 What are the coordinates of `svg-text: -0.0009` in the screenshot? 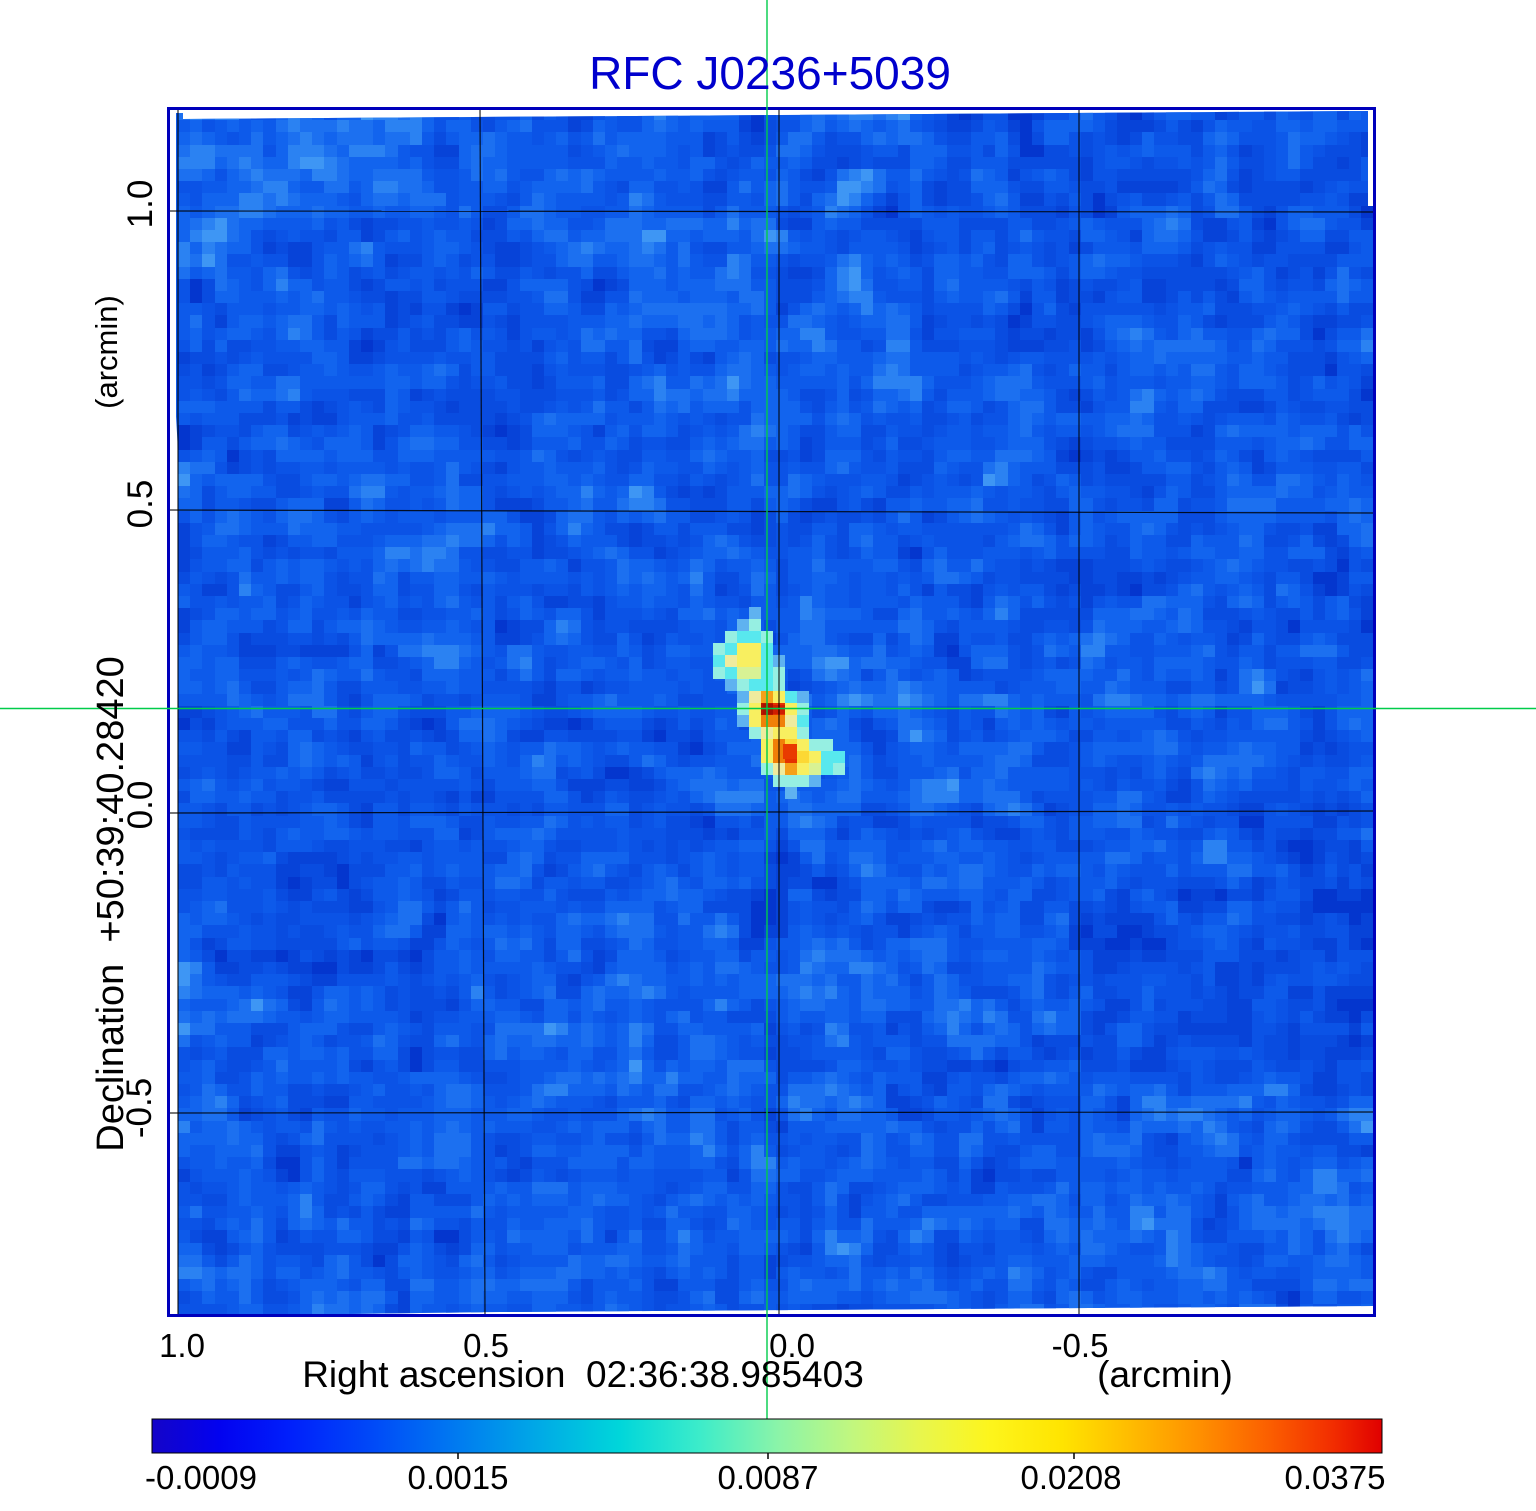 It's located at (201, 1477).